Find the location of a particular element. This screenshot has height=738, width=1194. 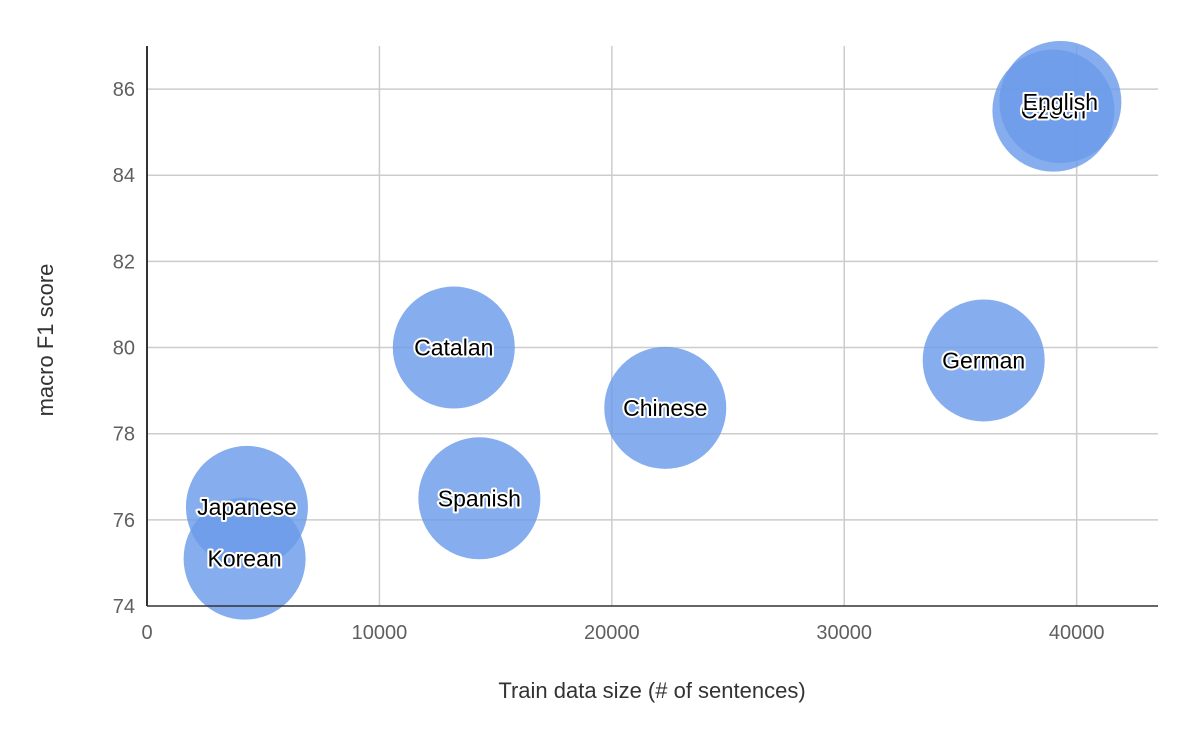

y-tick-label: 86 is located at coordinates (124, 90).